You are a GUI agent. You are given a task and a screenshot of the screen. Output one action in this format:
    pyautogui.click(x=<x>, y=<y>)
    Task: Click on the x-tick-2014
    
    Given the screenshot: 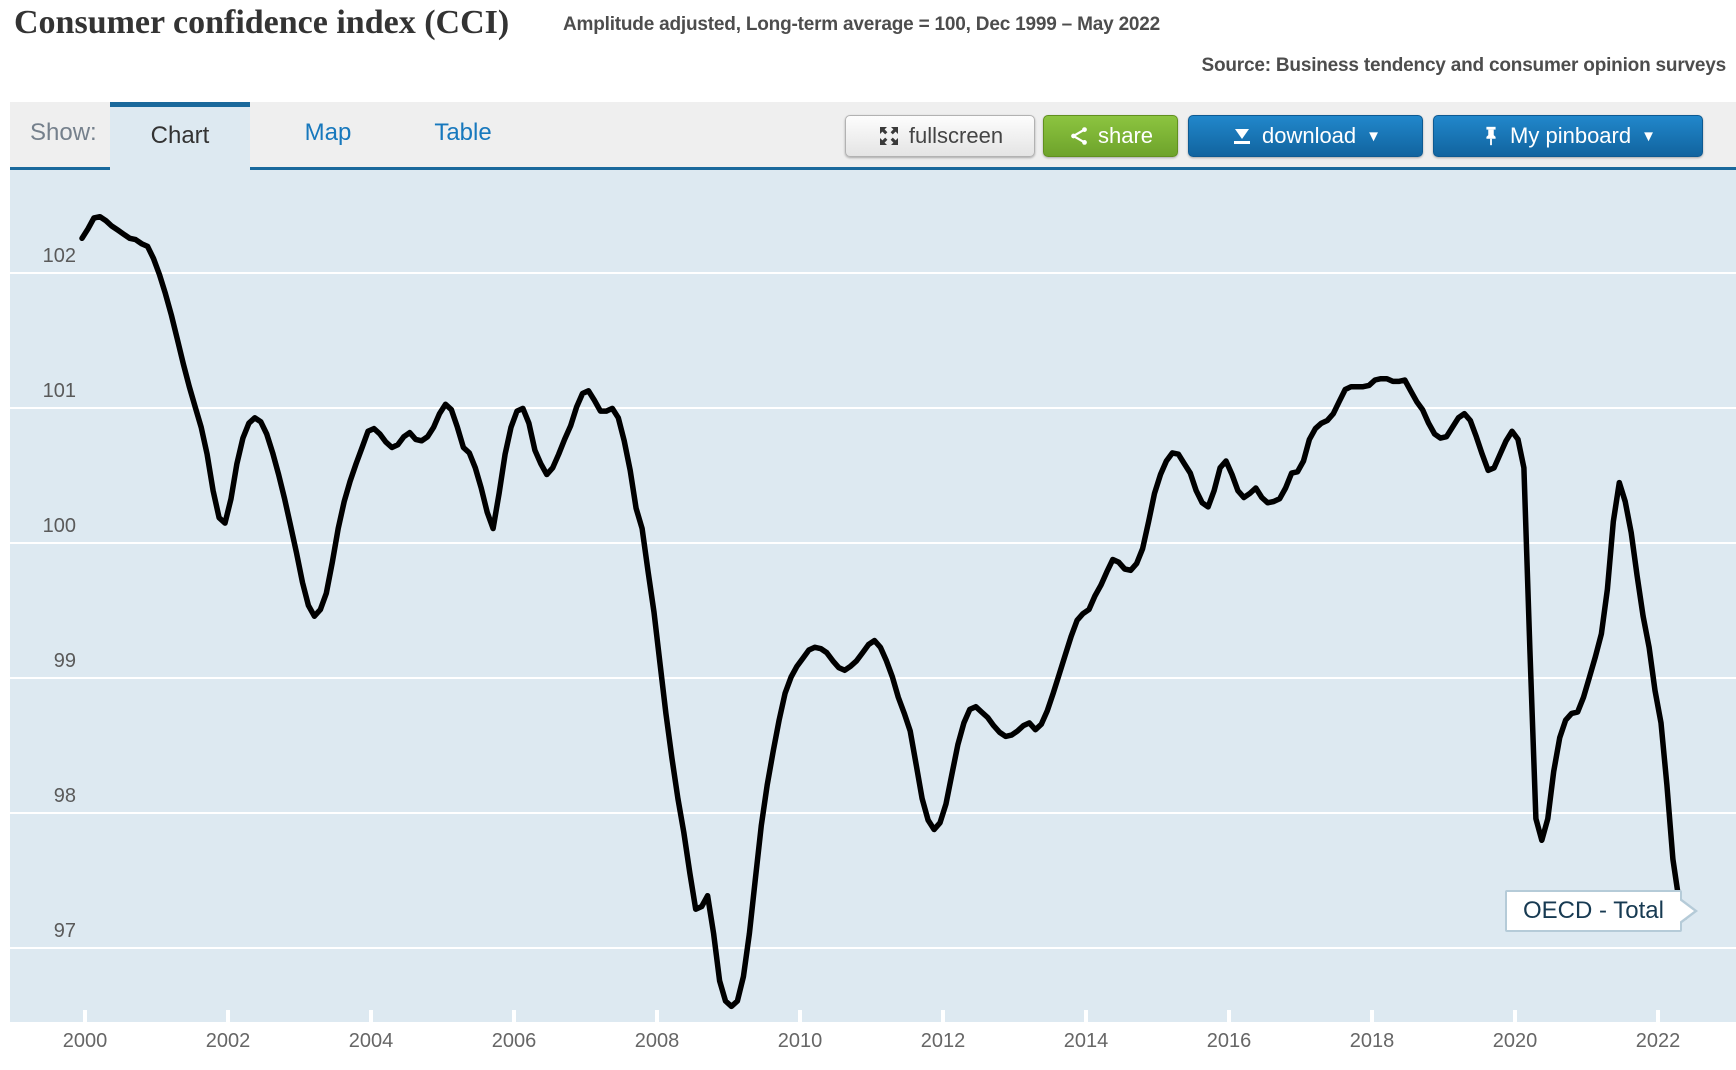 What is the action you would take?
    pyautogui.click(x=1086, y=1016)
    